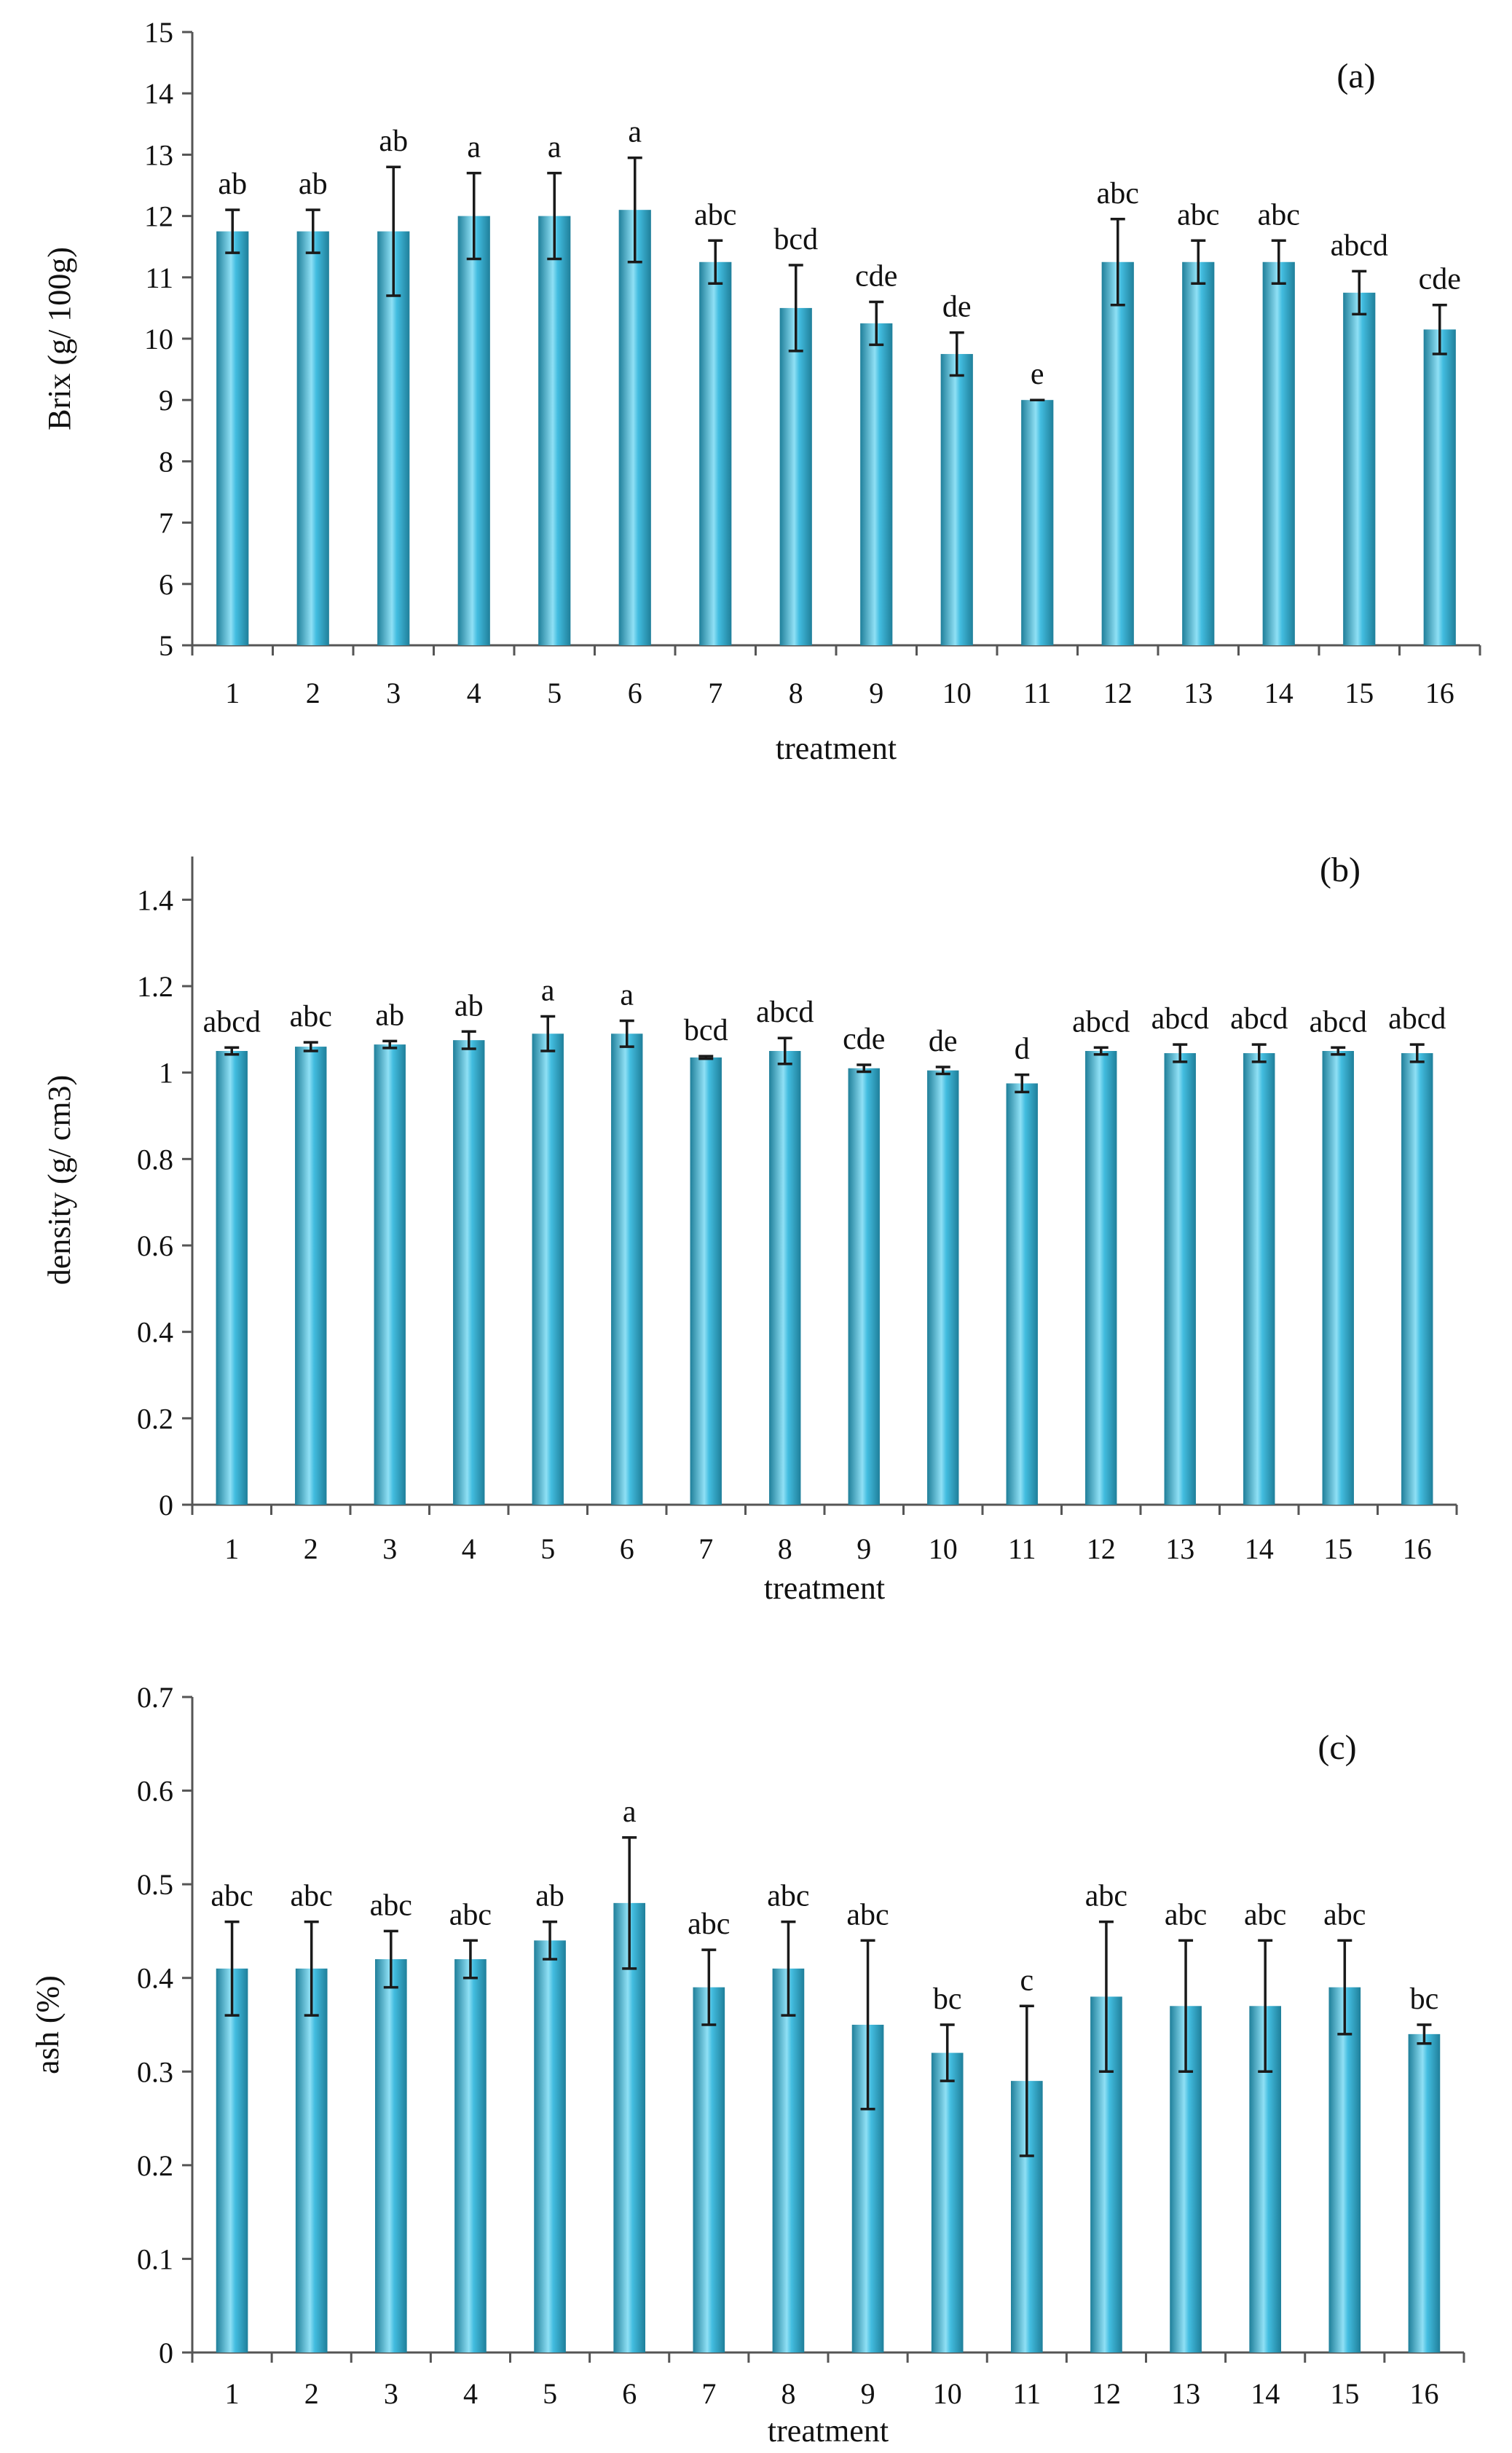 Image resolution: width=1512 pixels, height=2453 pixels. What do you see at coordinates (1186, 1915) in the screenshot?
I see `significance-letter-c-13: abc` at bounding box center [1186, 1915].